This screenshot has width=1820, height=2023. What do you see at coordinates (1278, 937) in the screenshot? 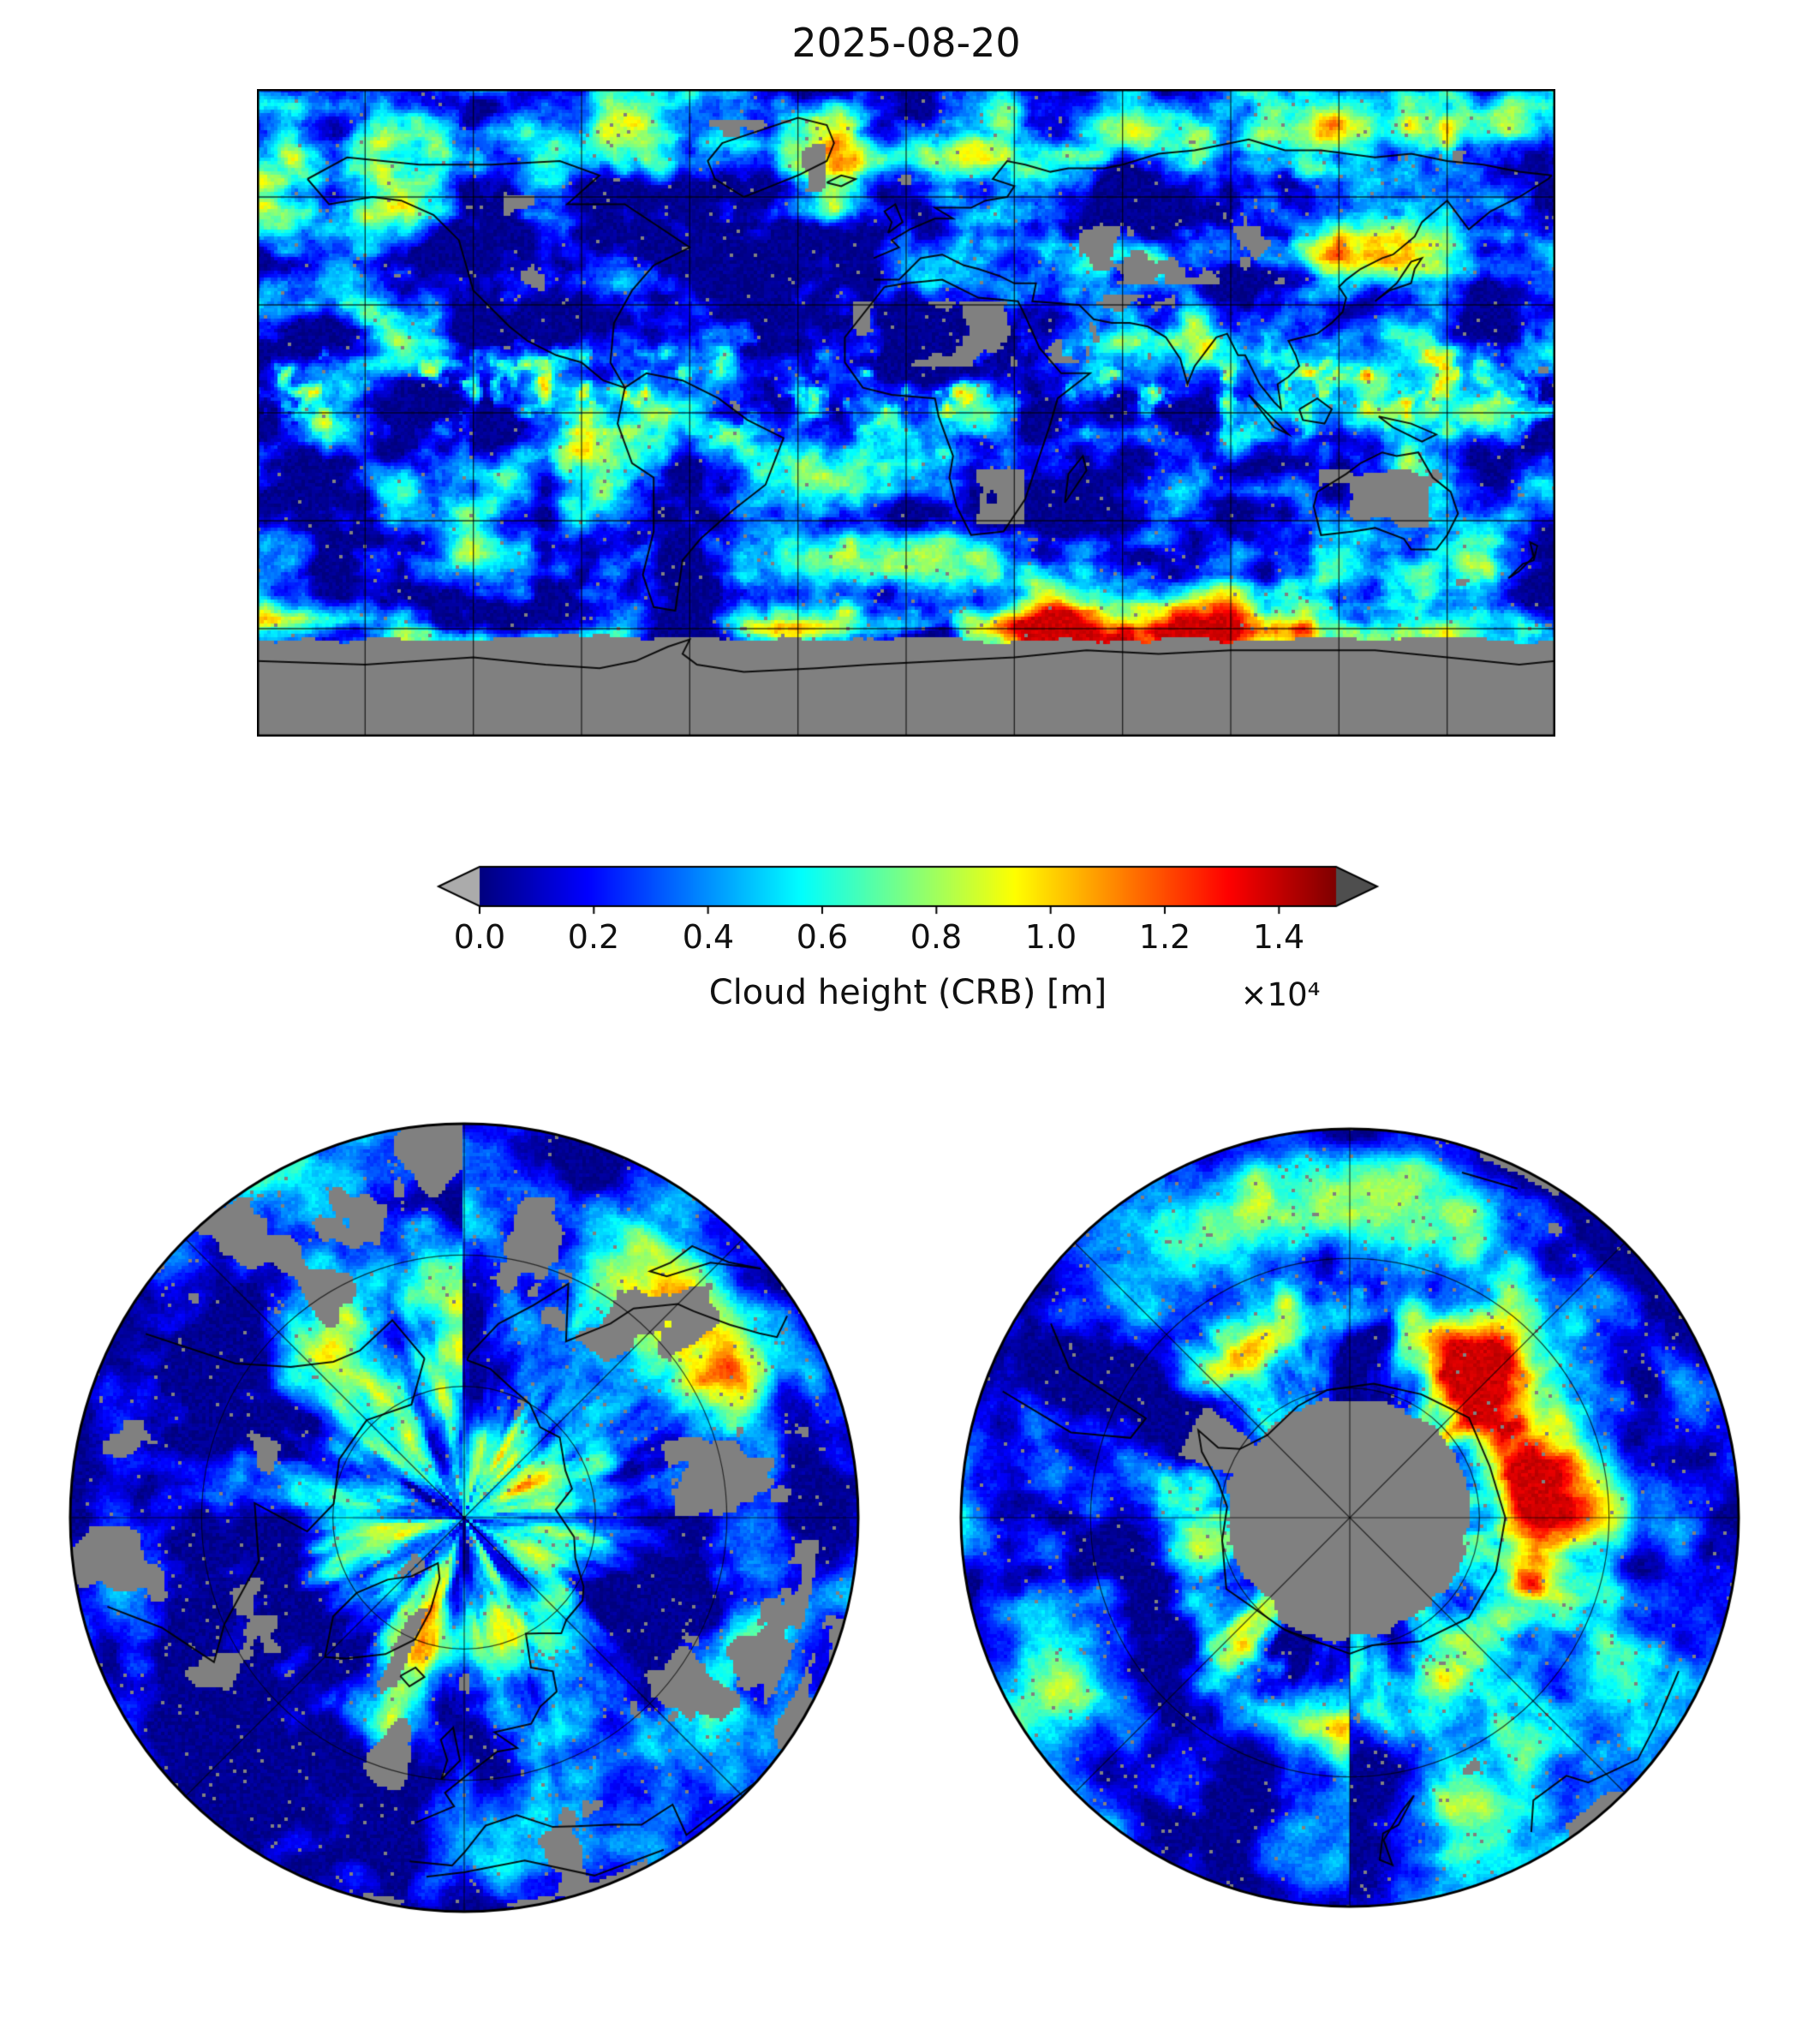
I see `colorbar-tick-label-7: 1.4` at bounding box center [1278, 937].